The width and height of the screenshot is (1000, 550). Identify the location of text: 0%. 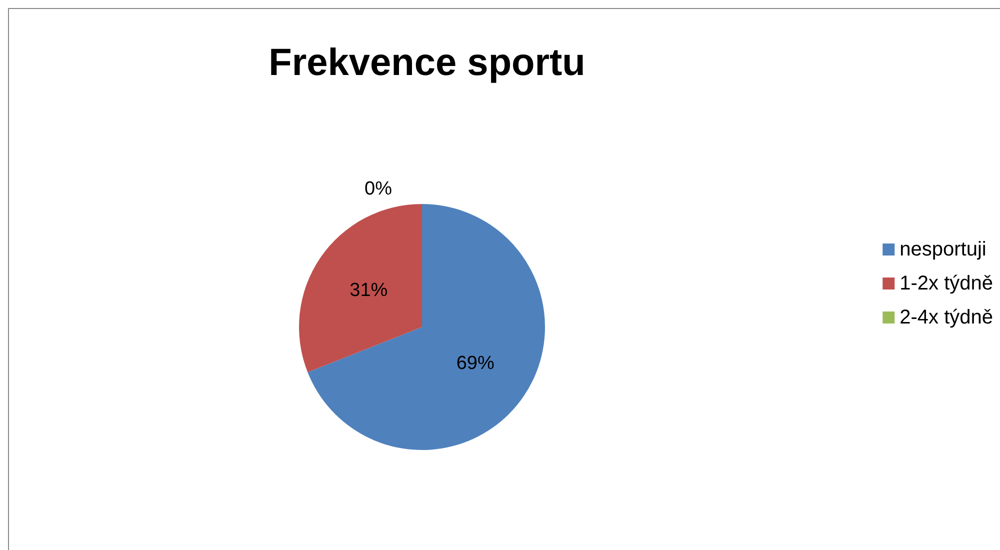
(378, 189).